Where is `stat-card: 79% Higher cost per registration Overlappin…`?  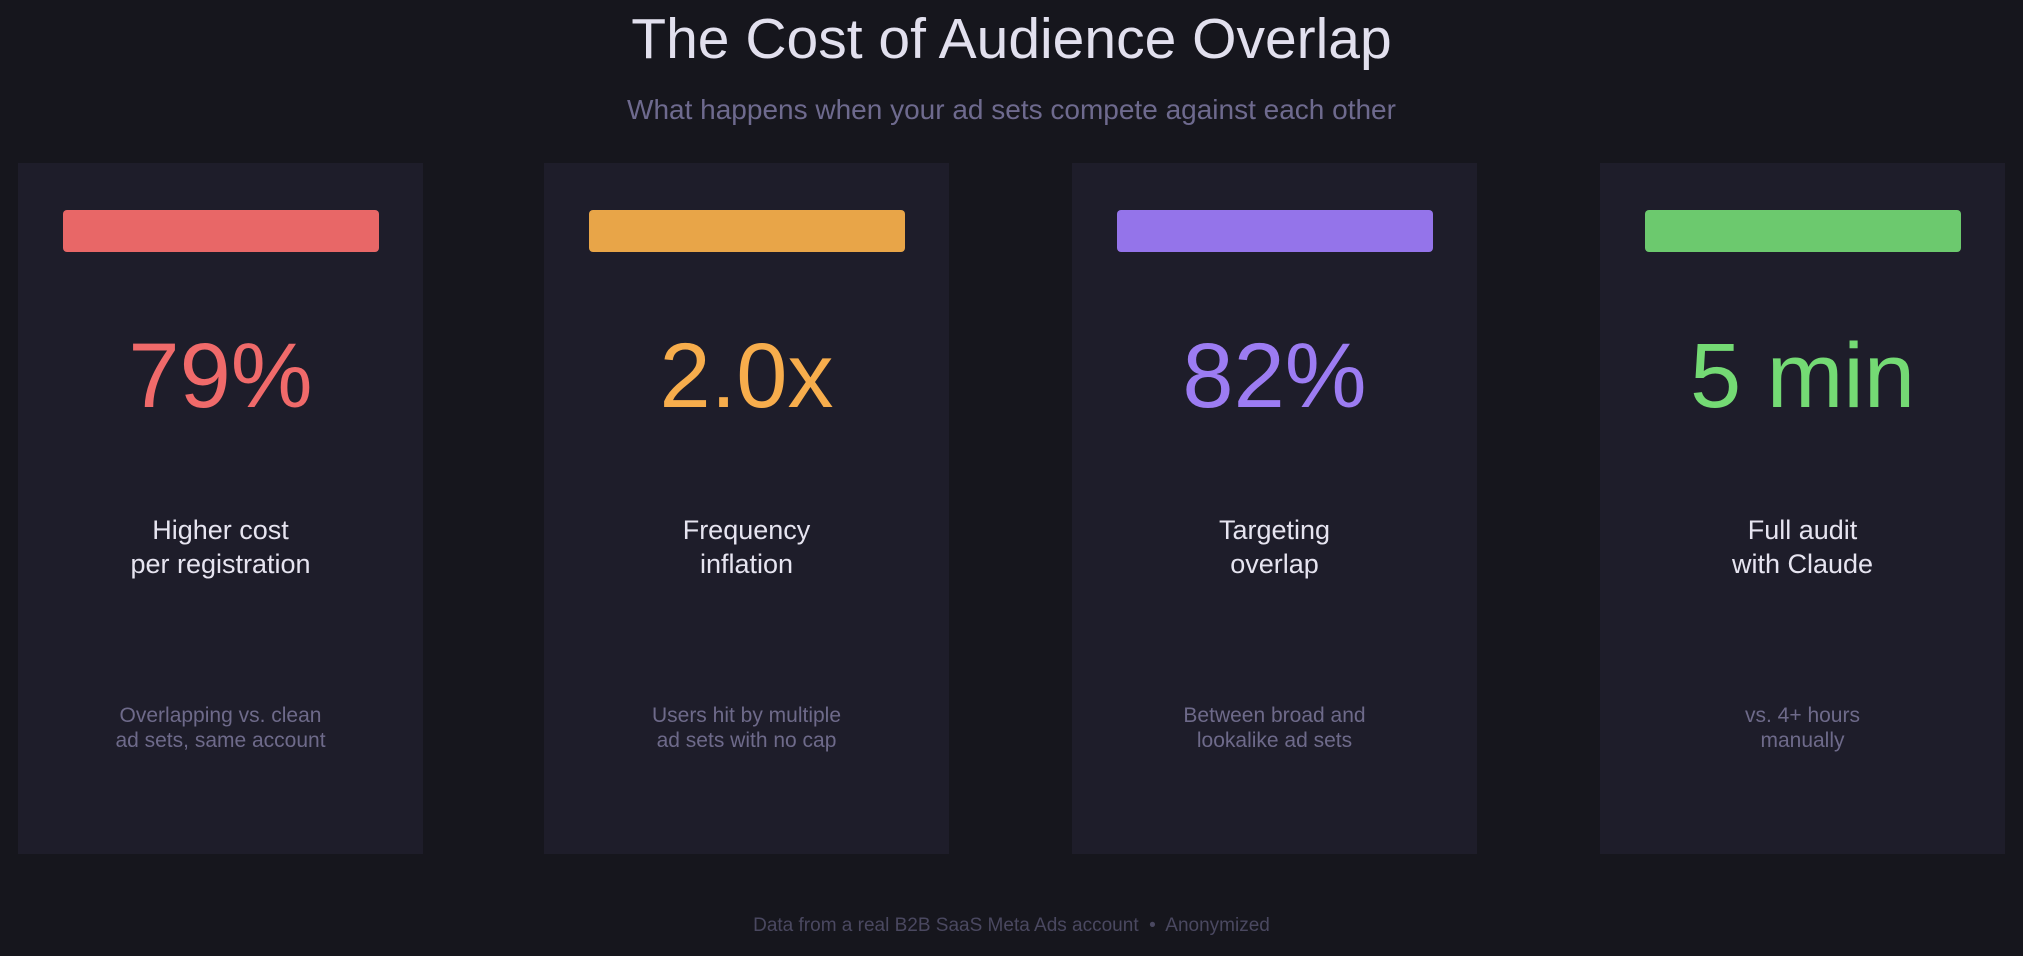
stat-card: 79% Higher cost per registration Overlappin… is located at coordinates (220, 508).